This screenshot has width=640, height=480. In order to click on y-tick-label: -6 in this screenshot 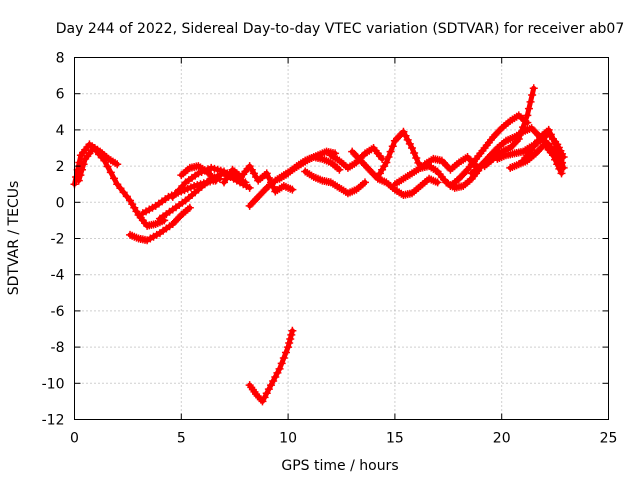, I will do `click(58, 312)`.